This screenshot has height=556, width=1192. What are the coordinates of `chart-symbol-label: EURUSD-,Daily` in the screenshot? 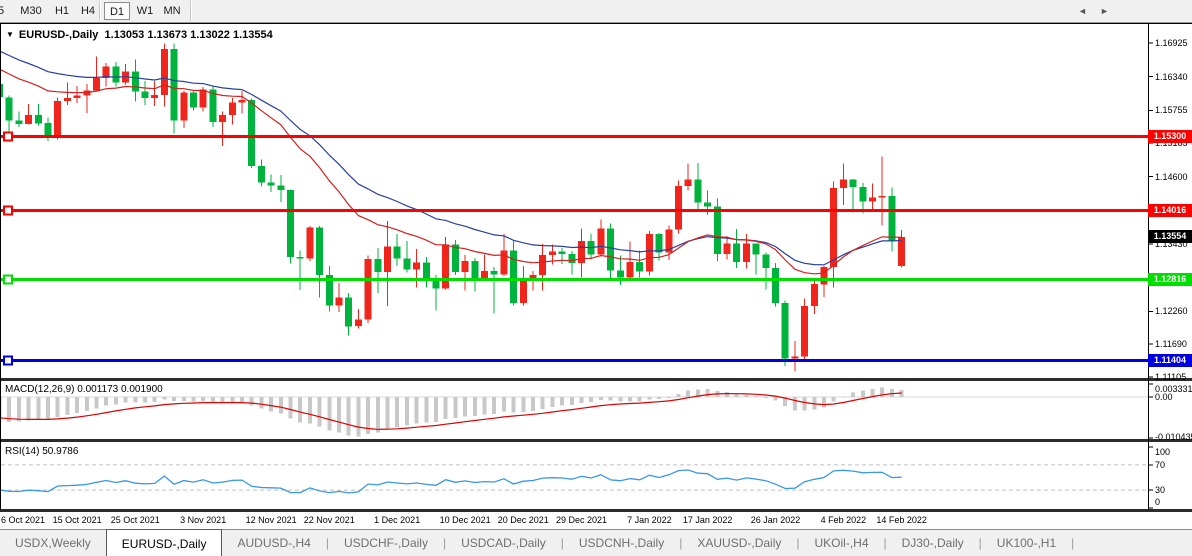 It's located at (58, 35).